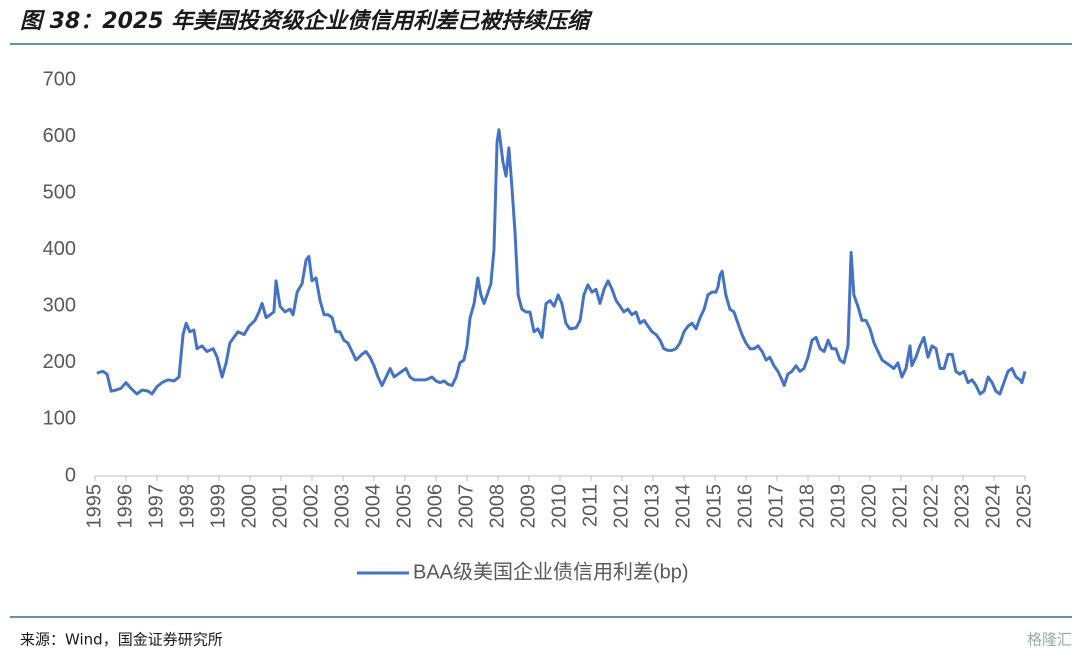 This screenshot has height=657, width=1080. What do you see at coordinates (497, 506) in the screenshot?
I see `x-tick-label: 2008` at bounding box center [497, 506].